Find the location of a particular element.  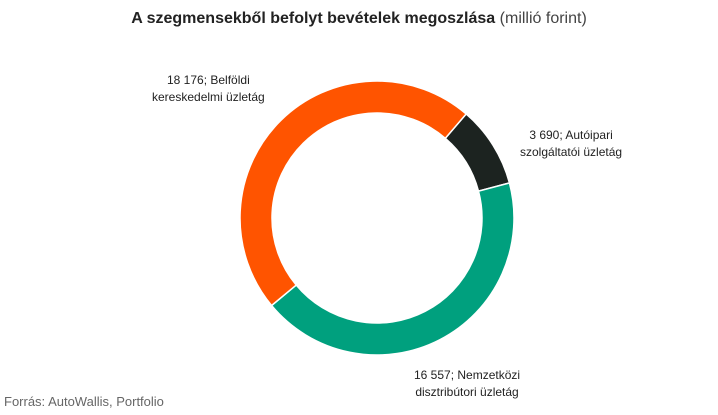

slice-label-autoipari-value: 3 690; Autóipari is located at coordinates (571, 135).